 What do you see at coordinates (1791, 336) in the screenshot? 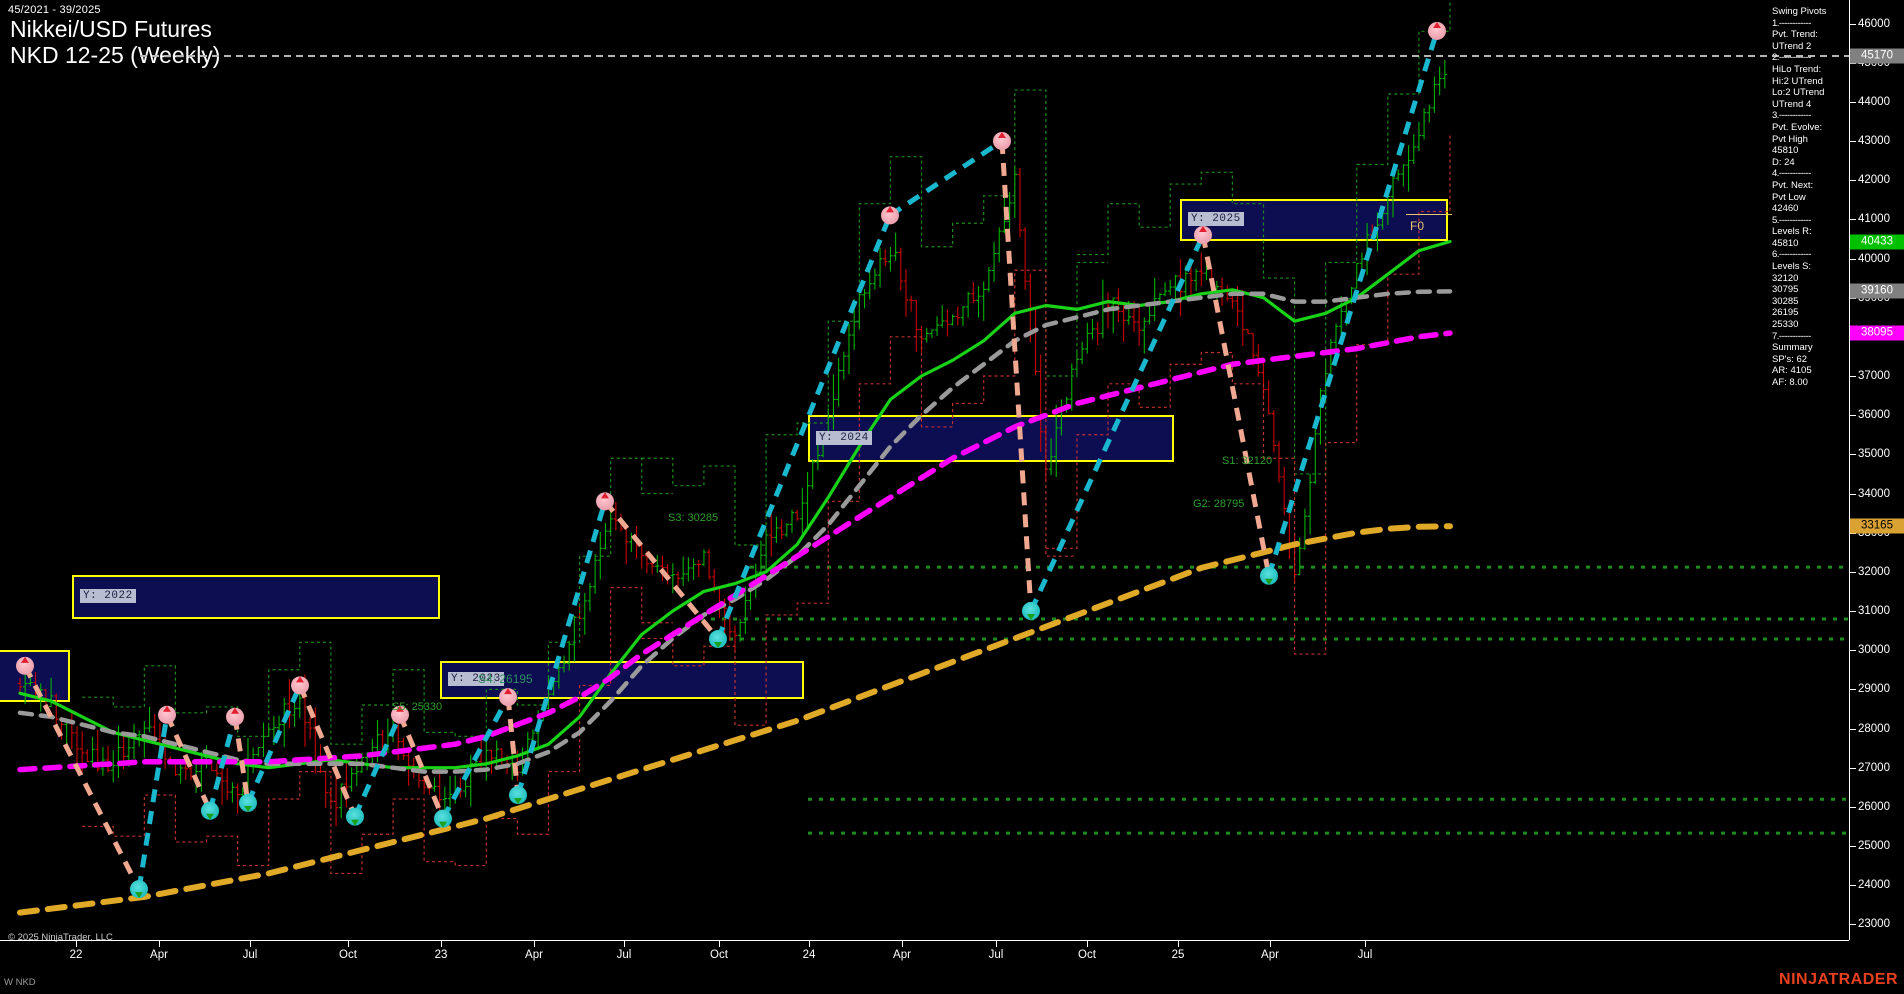
I see `info-sep-7: 7.------------` at bounding box center [1791, 336].